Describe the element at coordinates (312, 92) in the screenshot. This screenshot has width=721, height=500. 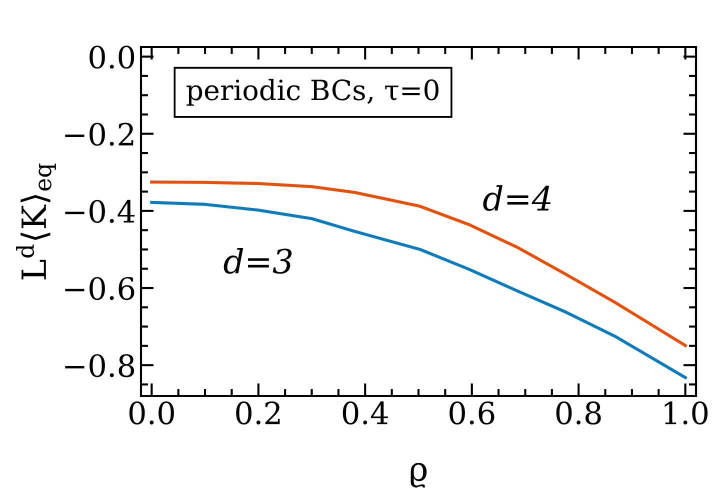
I see `annotation: periodic BCs, τ=0` at that location.